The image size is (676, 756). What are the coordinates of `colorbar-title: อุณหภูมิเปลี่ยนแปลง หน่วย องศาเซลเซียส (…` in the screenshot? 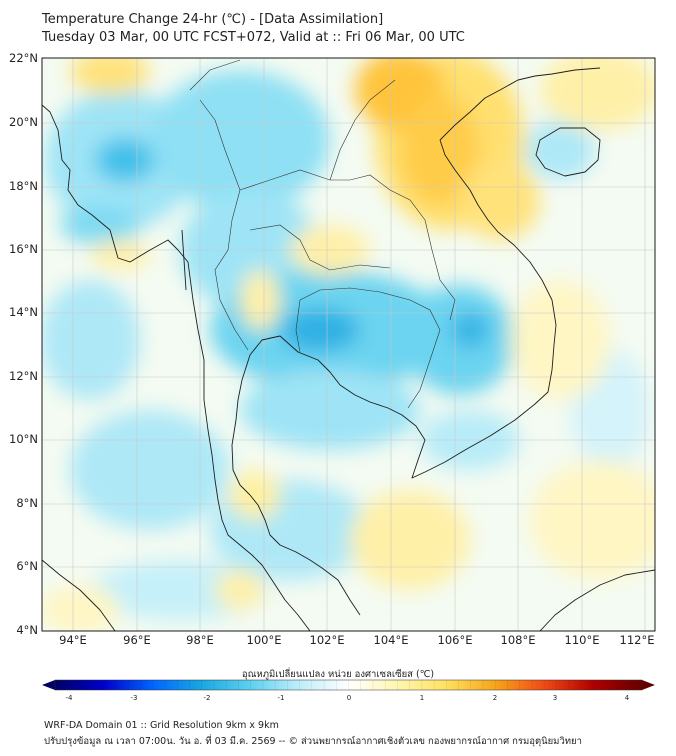 It's located at (338, 674).